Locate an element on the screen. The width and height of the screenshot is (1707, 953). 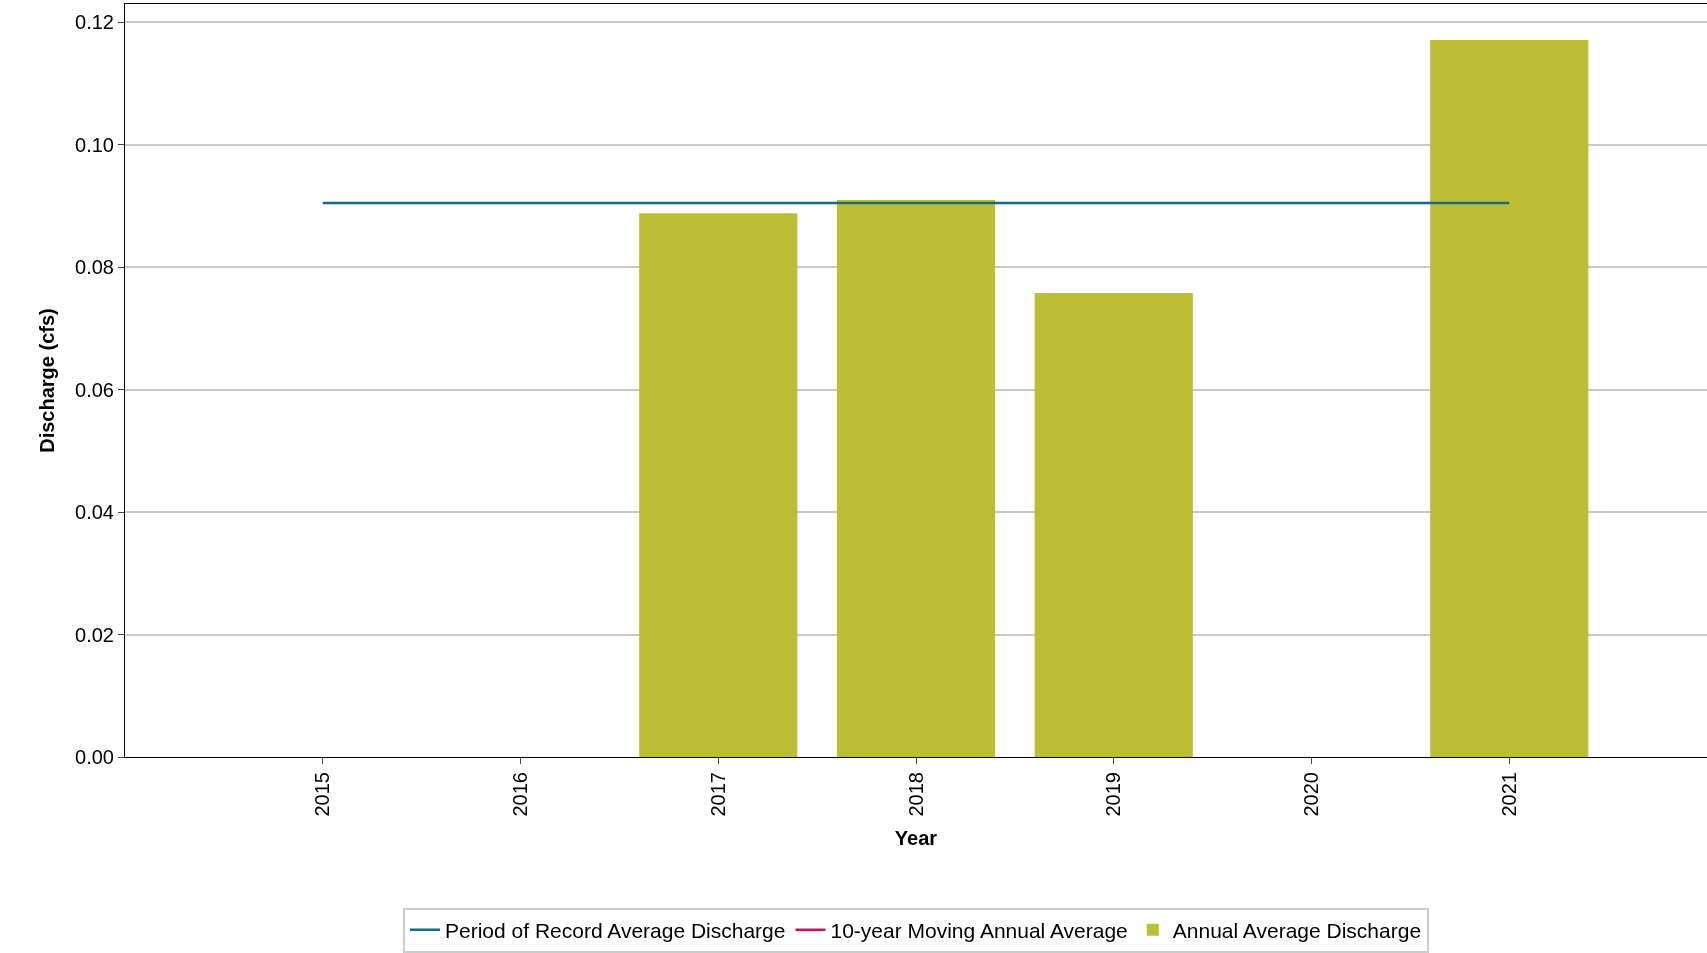
y-axis-title: Discharge (cfs) is located at coordinates (46, 380).